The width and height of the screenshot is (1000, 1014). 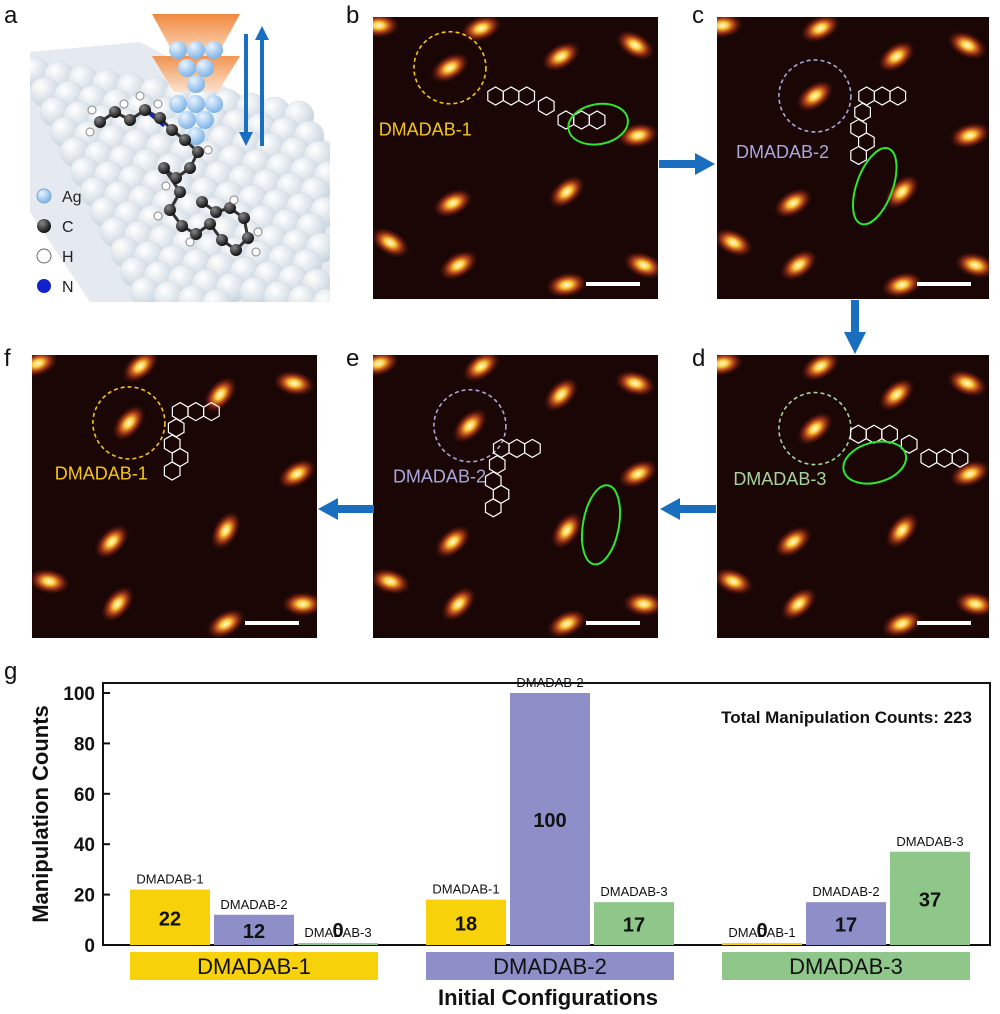 I want to click on bar-value-label: 0, so click(x=337, y=931).